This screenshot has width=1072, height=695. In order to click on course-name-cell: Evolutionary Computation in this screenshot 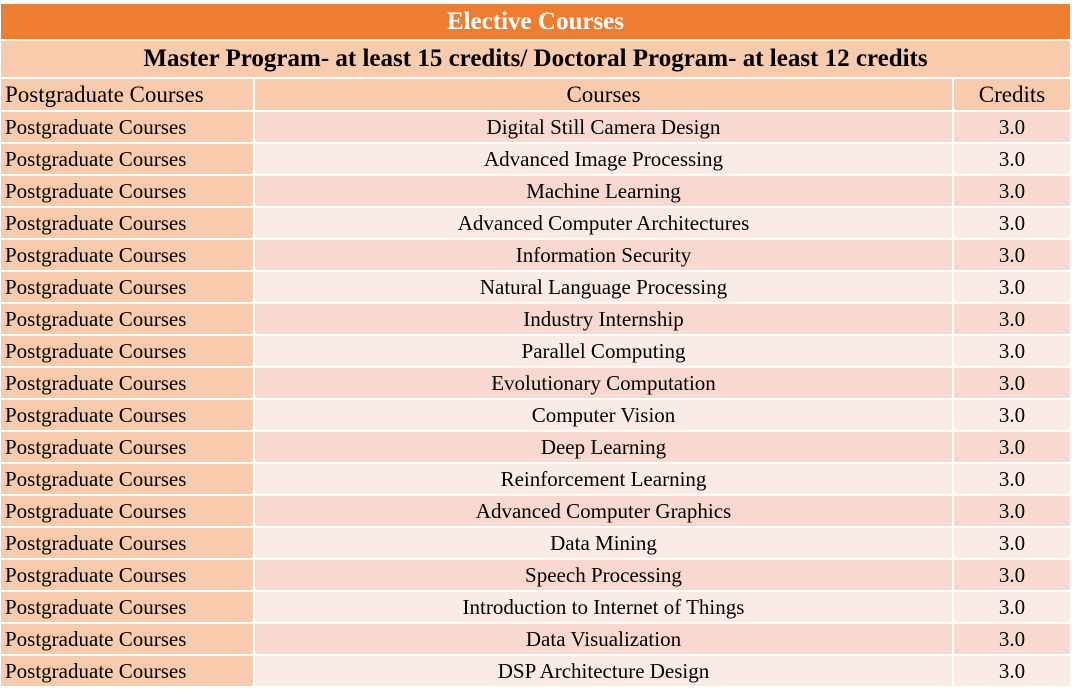, I will do `click(604, 384)`.